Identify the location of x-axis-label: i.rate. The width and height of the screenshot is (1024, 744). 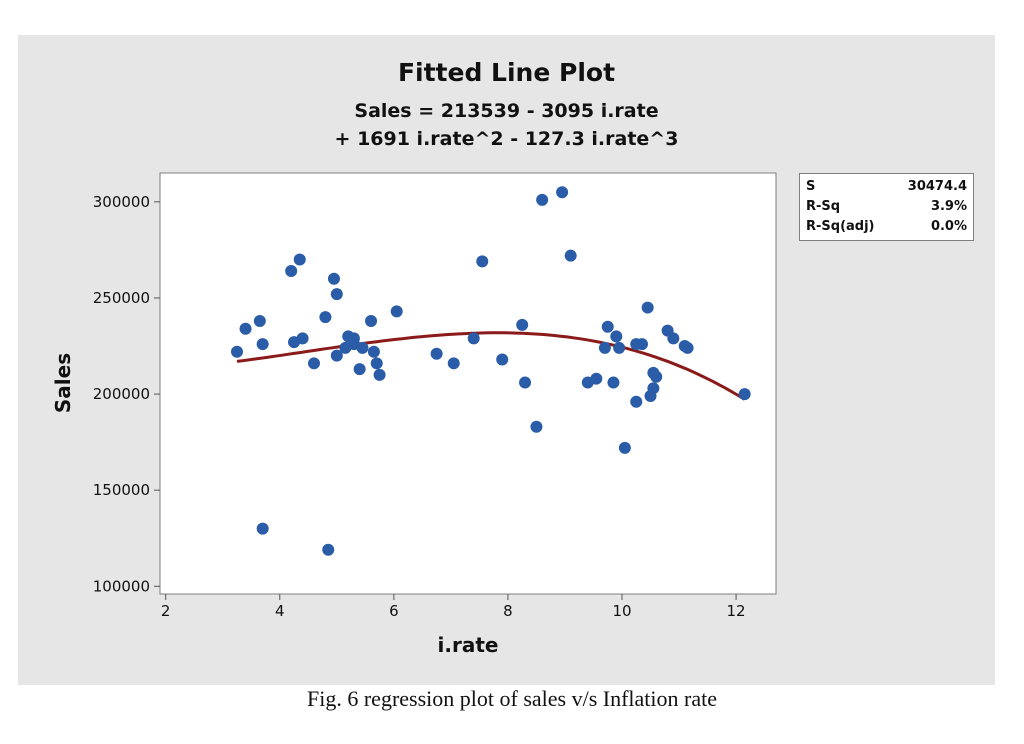
(468, 645).